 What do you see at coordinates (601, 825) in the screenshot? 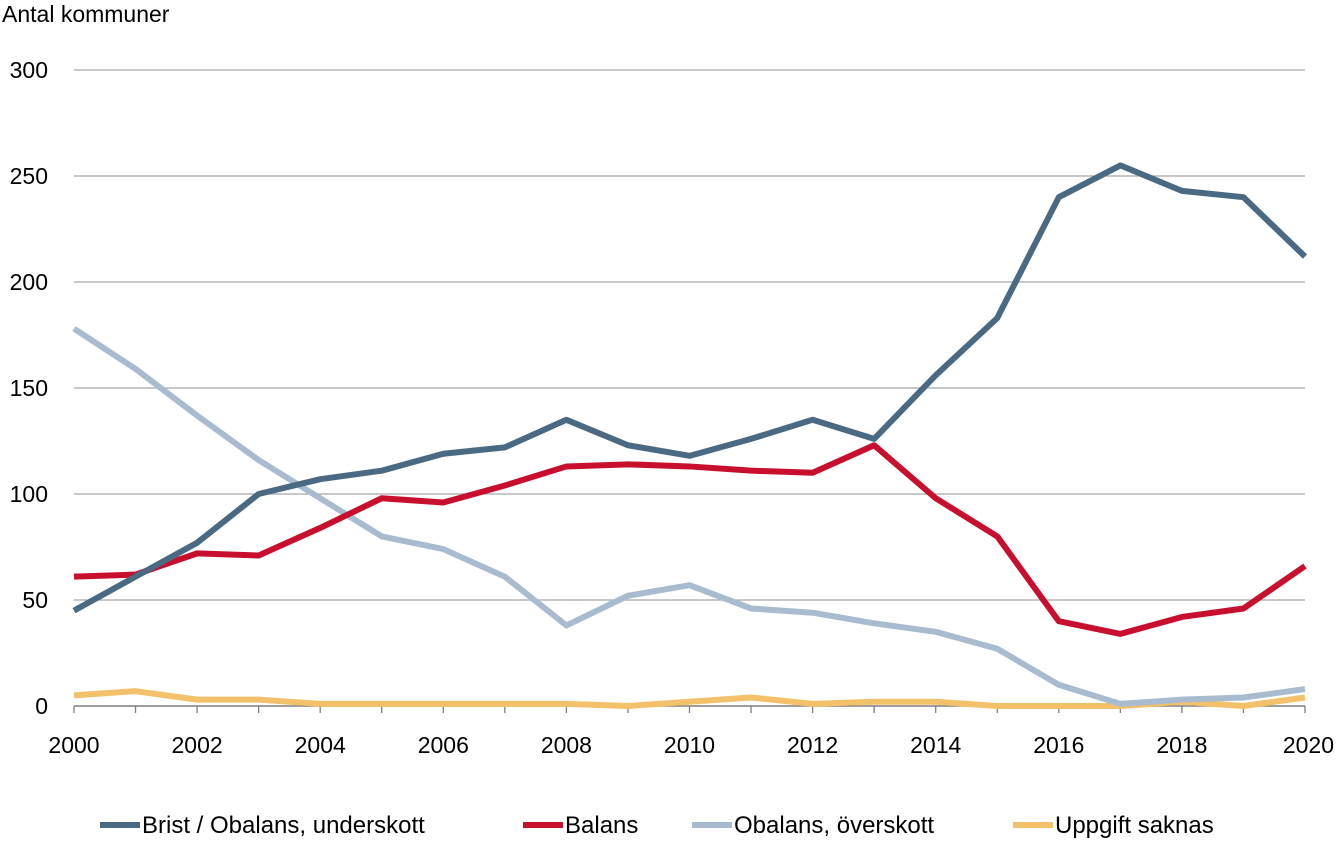
I see `legend-label-1: Balans` at bounding box center [601, 825].